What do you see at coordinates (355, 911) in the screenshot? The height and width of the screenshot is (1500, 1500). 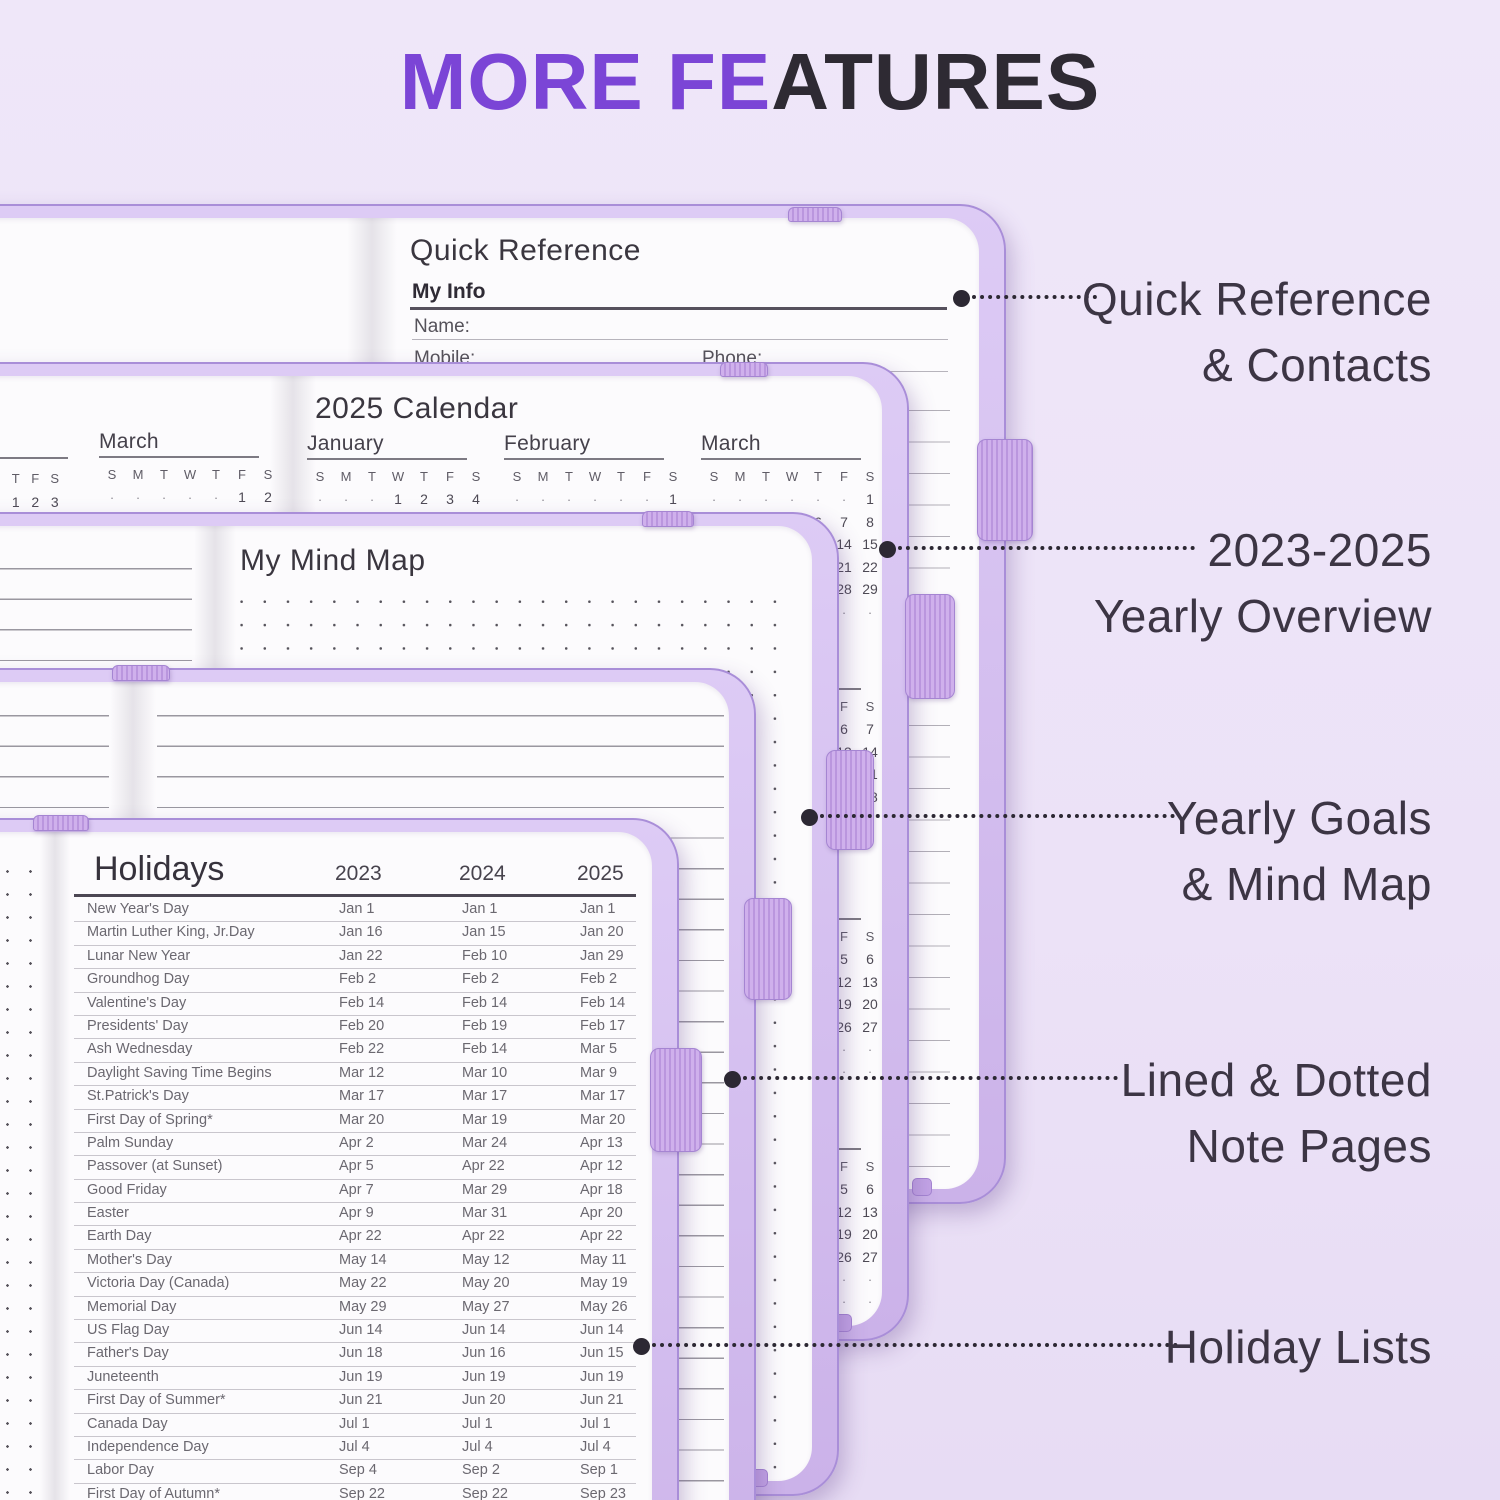 I see `holiday-row: New Year's Day Jan 1 Jan 1 Jan 1` at bounding box center [355, 911].